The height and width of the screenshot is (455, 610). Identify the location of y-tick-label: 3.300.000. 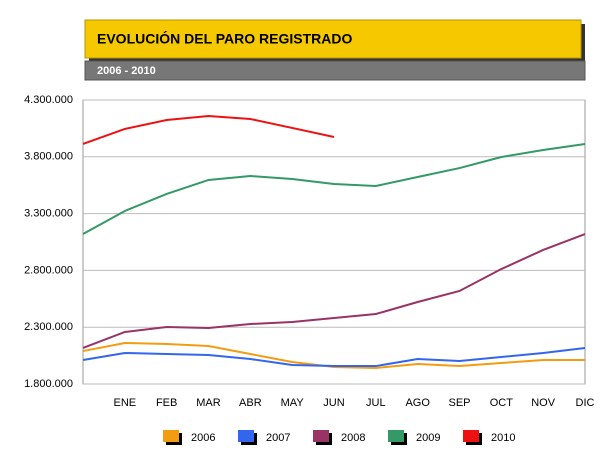
(48, 214).